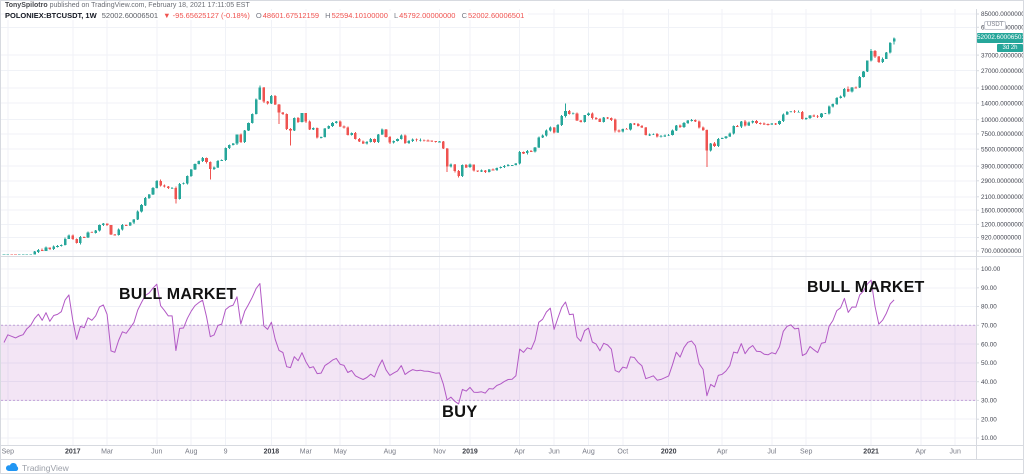  I want to click on svg-text: 14000.00000000, so click(1002, 103).